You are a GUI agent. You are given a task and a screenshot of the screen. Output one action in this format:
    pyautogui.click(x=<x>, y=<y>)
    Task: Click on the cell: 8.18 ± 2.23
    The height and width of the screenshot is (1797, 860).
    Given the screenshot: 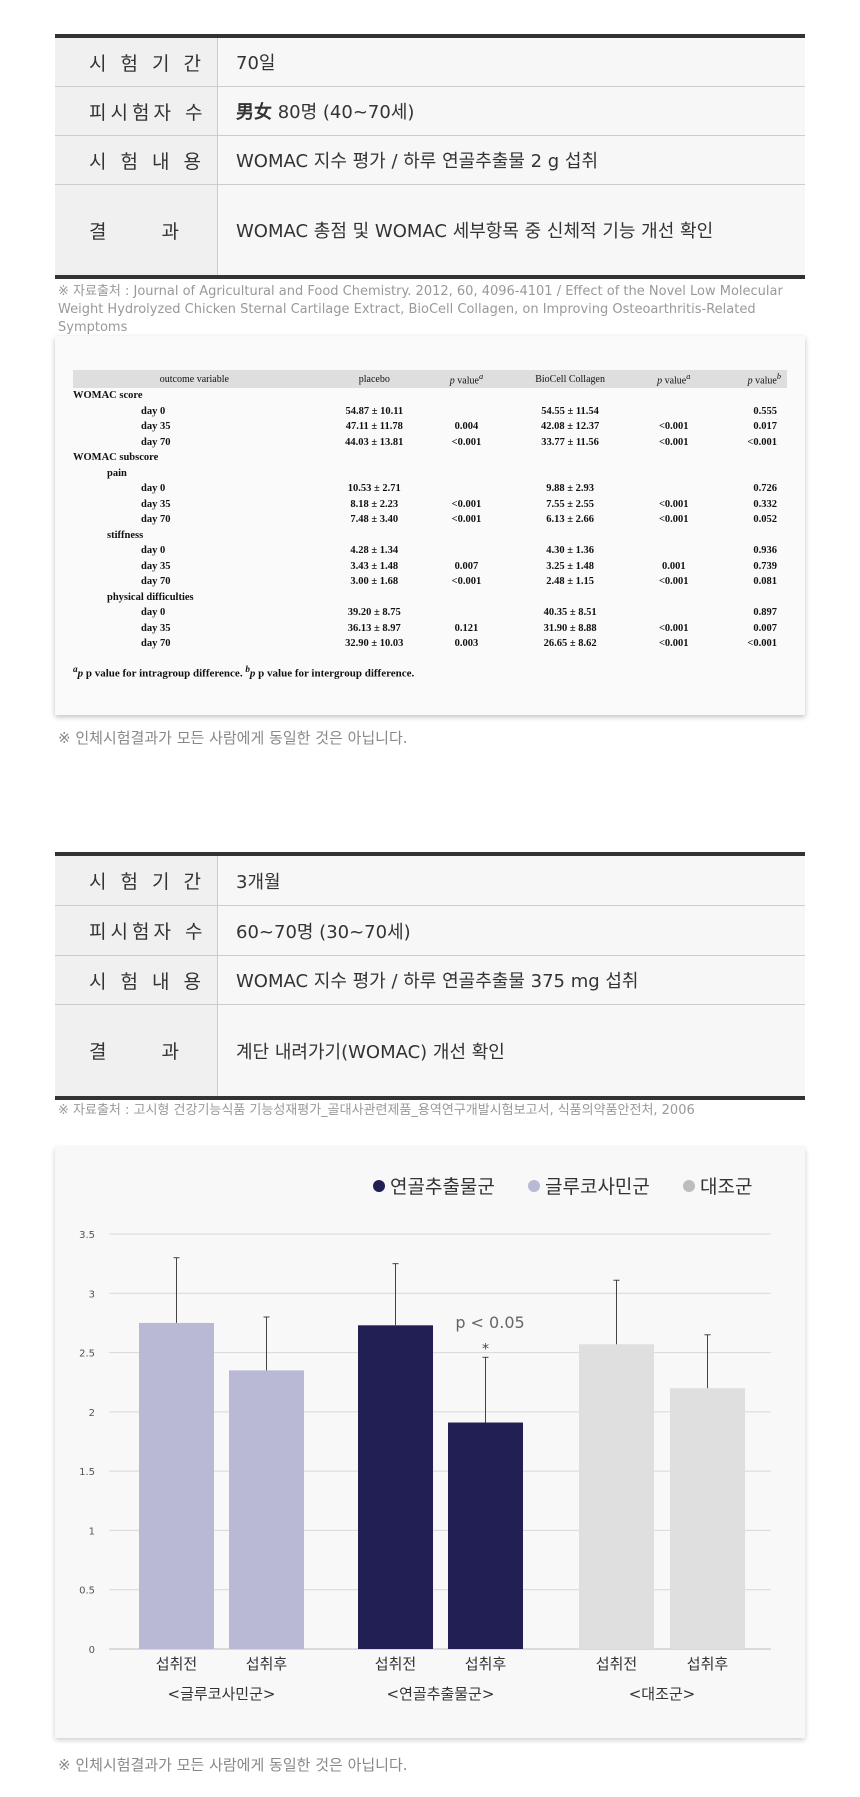 What is the action you would take?
    pyautogui.click(x=374, y=504)
    